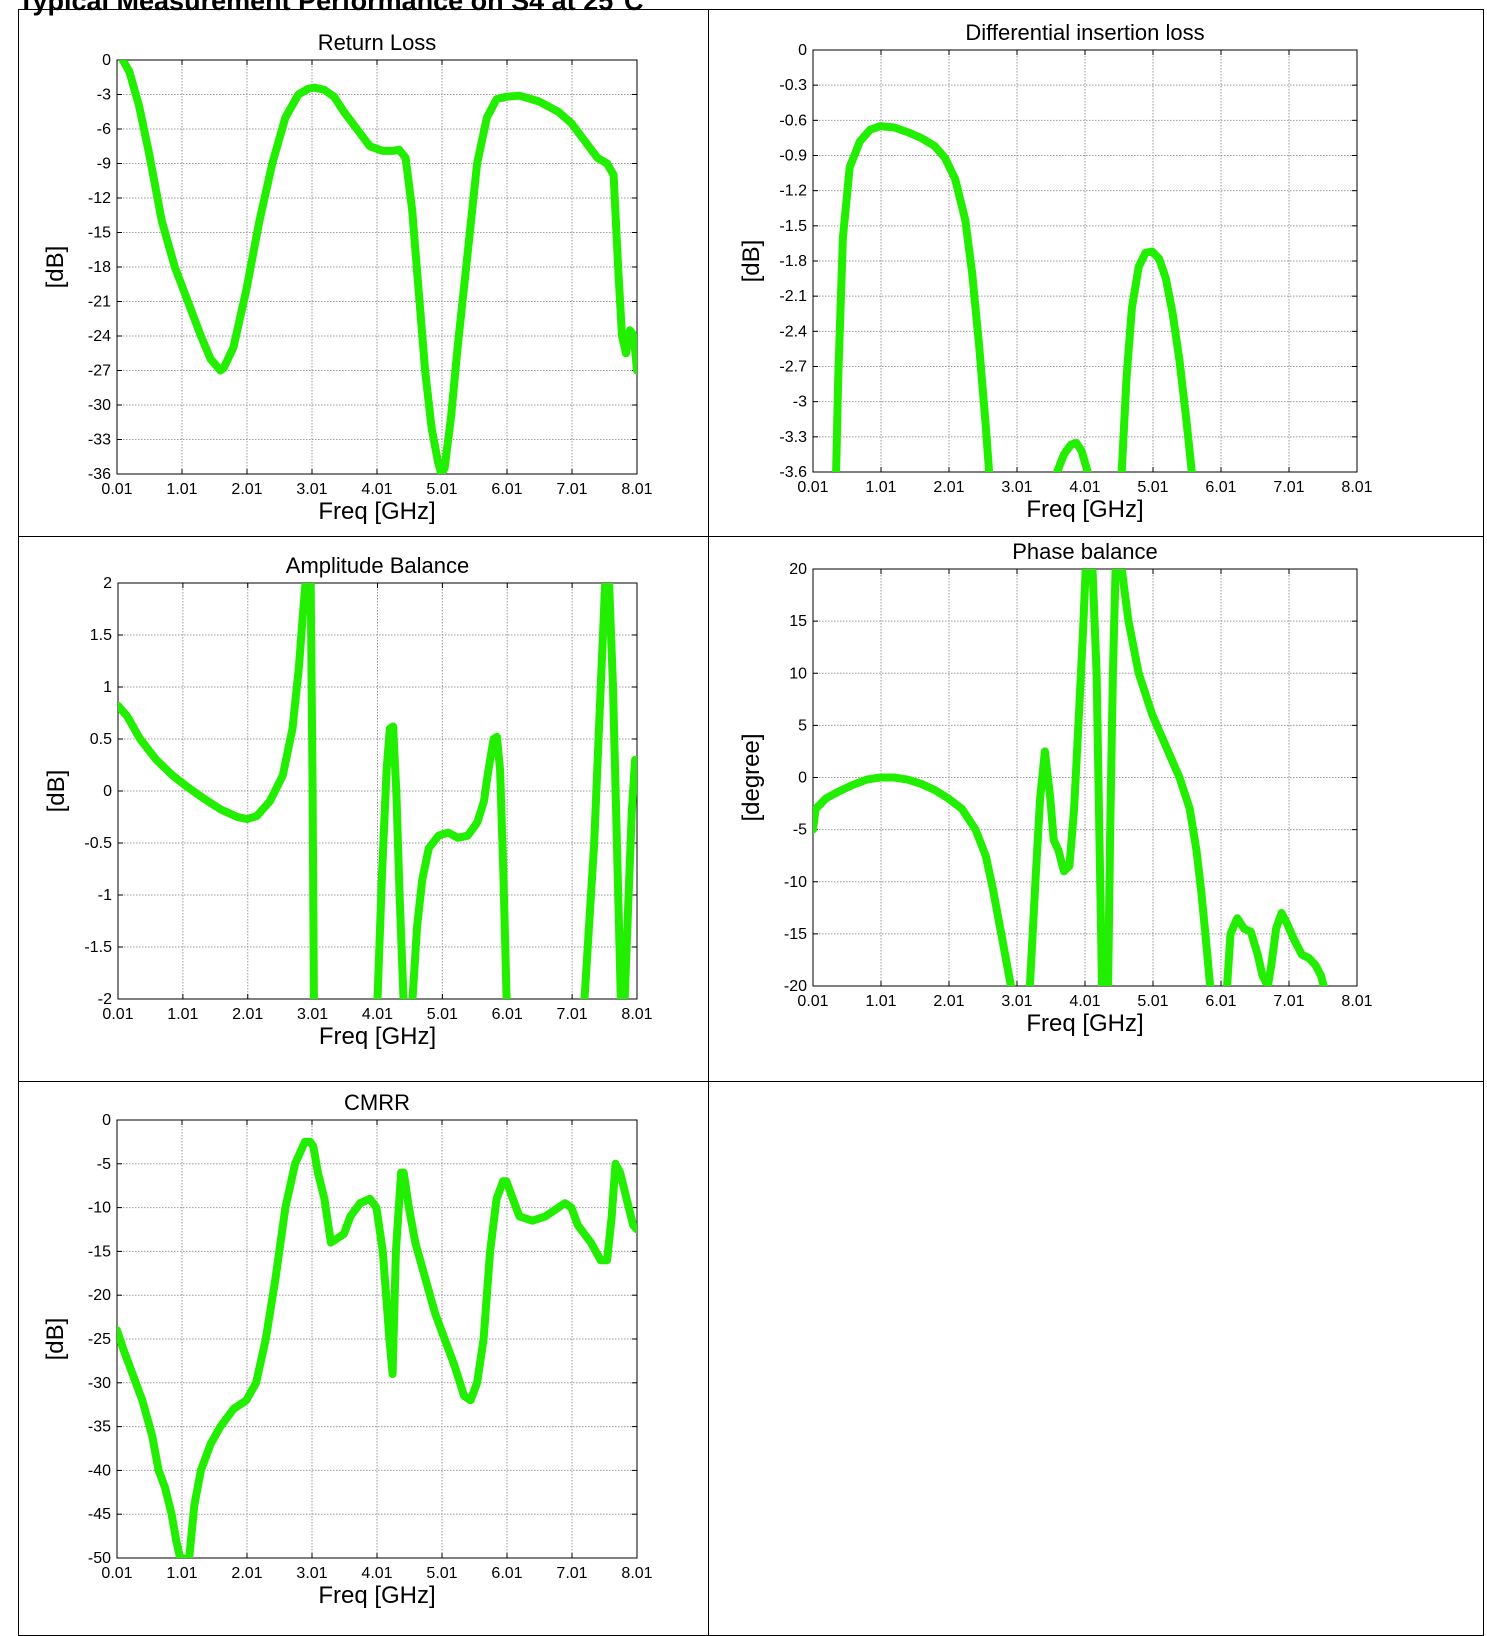 The image size is (1487, 1636). What do you see at coordinates (798, 621) in the screenshot?
I see `y-tick-label: 15` at bounding box center [798, 621].